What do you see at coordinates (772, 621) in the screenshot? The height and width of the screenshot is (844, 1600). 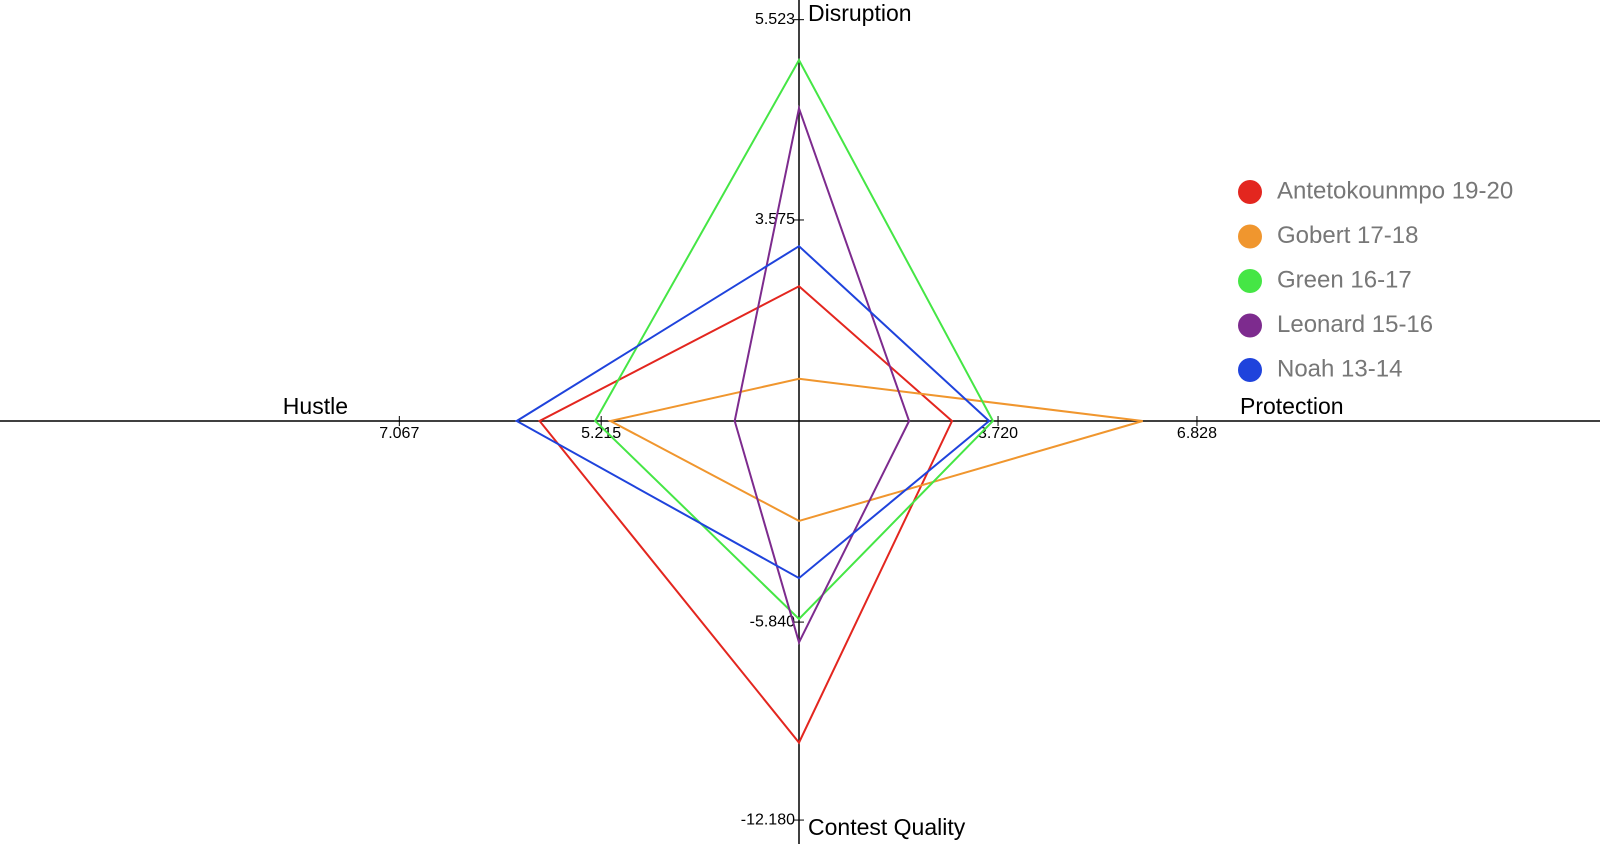 I see `tick-label: -5.840` at bounding box center [772, 621].